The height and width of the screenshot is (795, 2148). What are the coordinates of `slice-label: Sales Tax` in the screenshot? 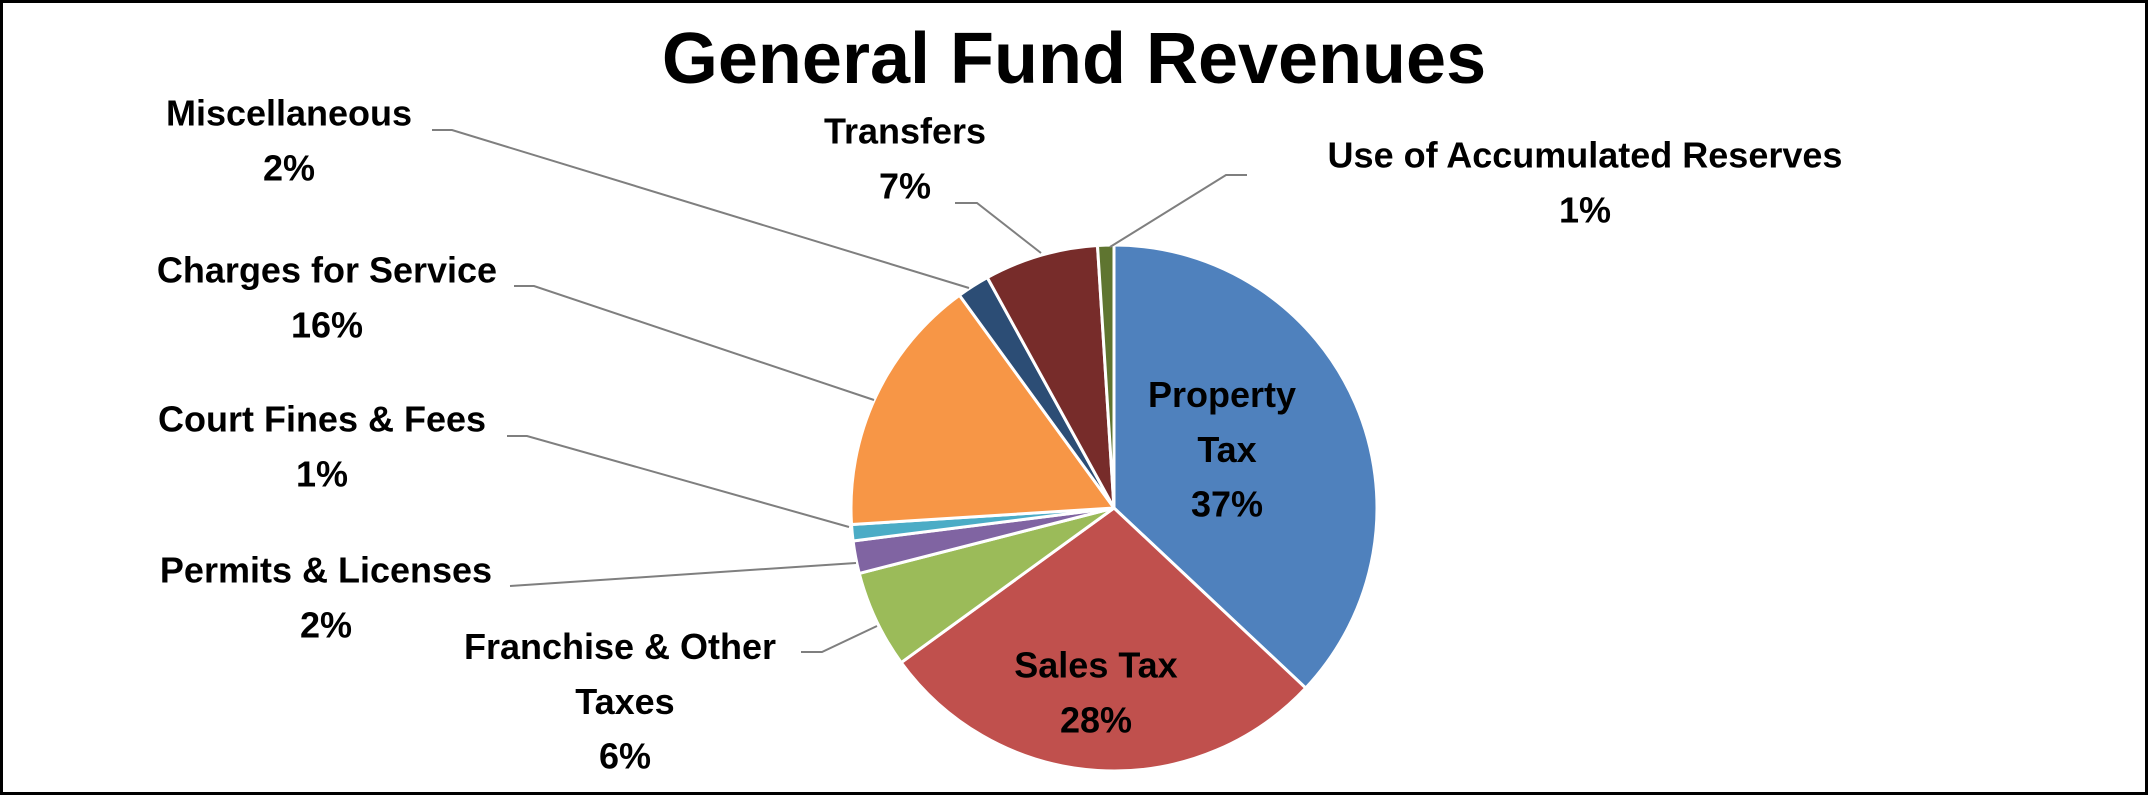 It's located at (1095, 665).